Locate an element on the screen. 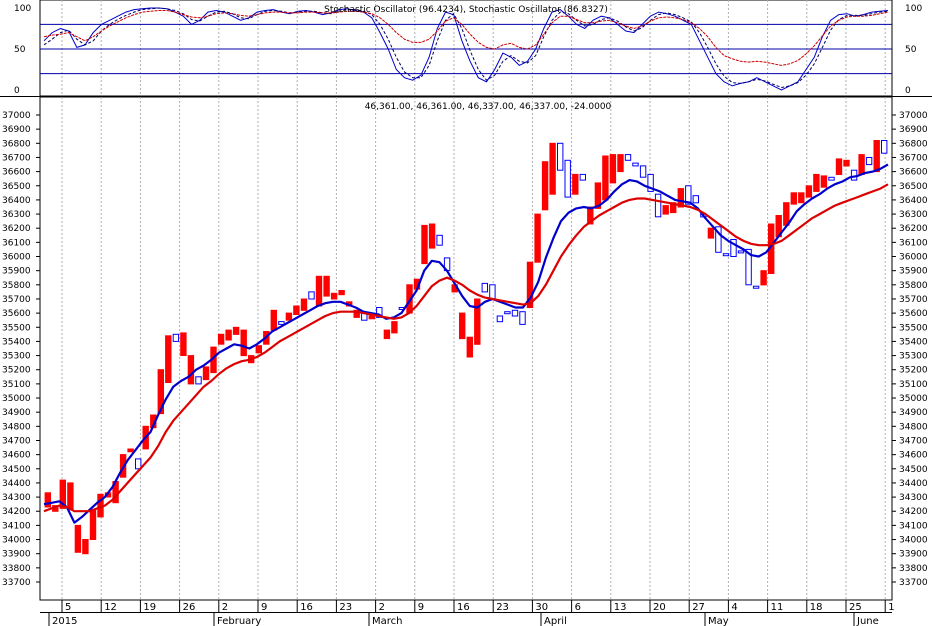 Image resolution: width=932 pixels, height=626 pixels. y-tick-label-right: 36300 is located at coordinates (913, 215).